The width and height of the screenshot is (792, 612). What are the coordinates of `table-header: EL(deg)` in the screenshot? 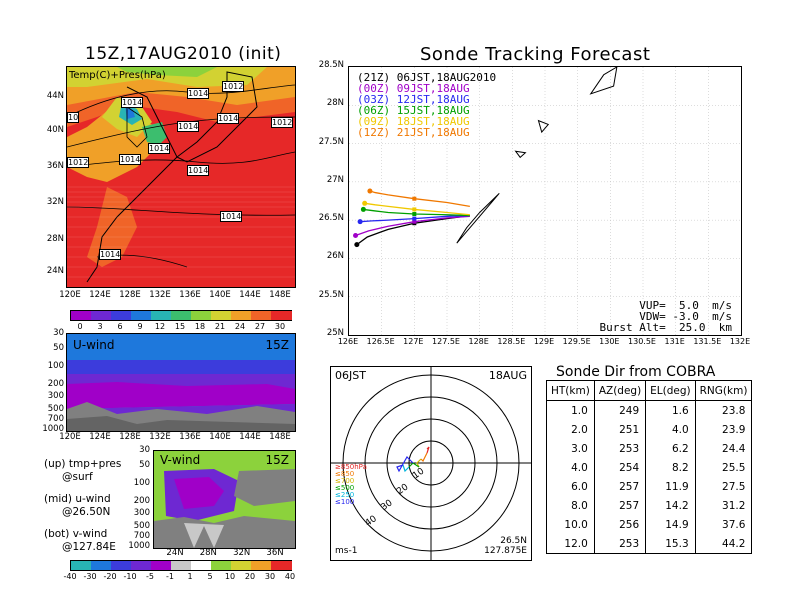 It's located at (670, 390).